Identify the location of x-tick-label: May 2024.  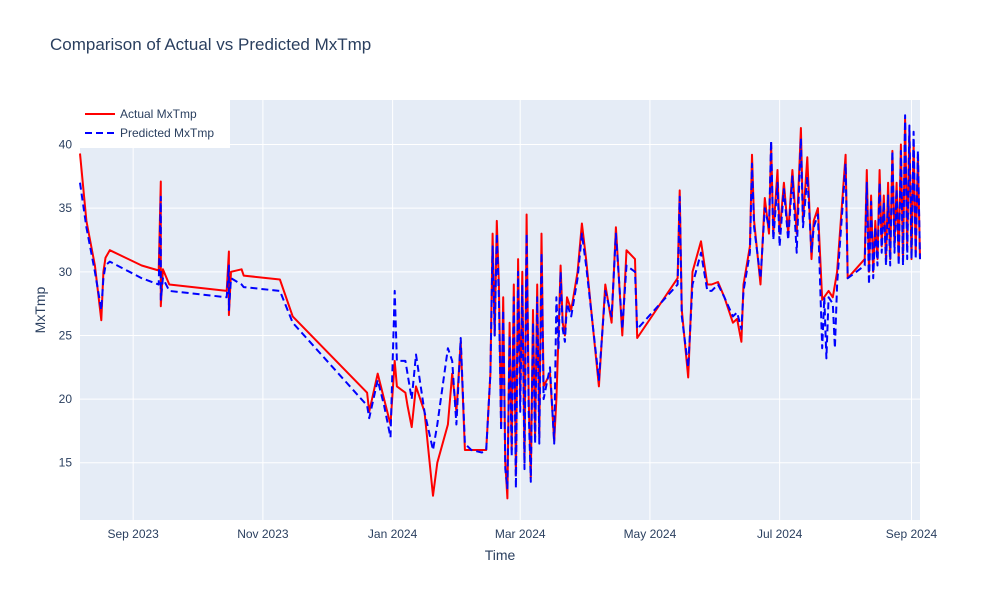
(650, 534).